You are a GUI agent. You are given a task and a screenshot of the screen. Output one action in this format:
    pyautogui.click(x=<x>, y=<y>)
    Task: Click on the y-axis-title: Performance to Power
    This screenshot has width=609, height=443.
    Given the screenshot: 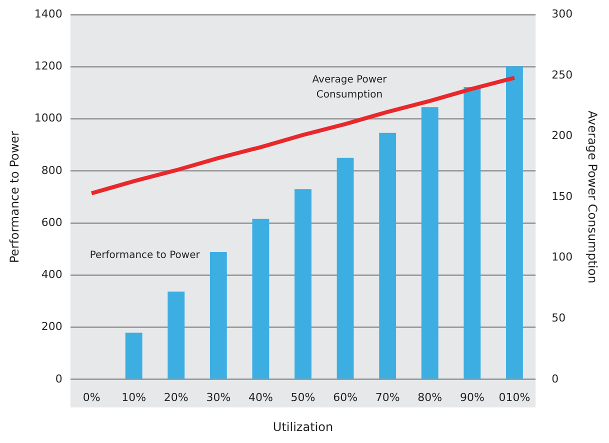 What is the action you would take?
    pyautogui.click(x=14, y=196)
    